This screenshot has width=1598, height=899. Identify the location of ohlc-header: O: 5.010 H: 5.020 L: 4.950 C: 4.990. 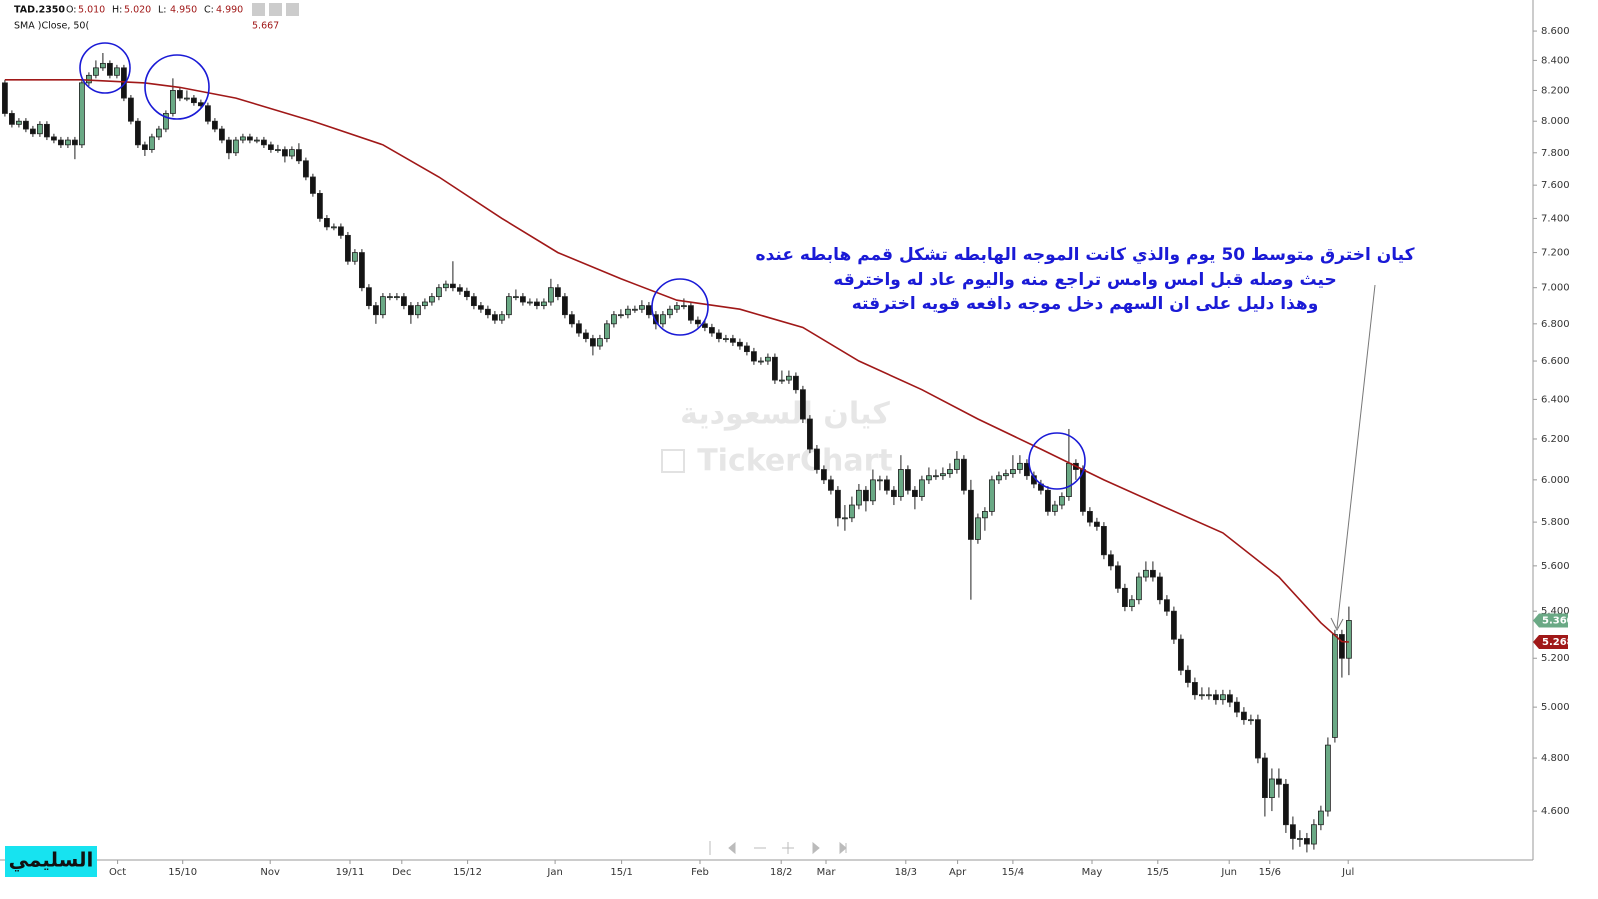
(154, 10).